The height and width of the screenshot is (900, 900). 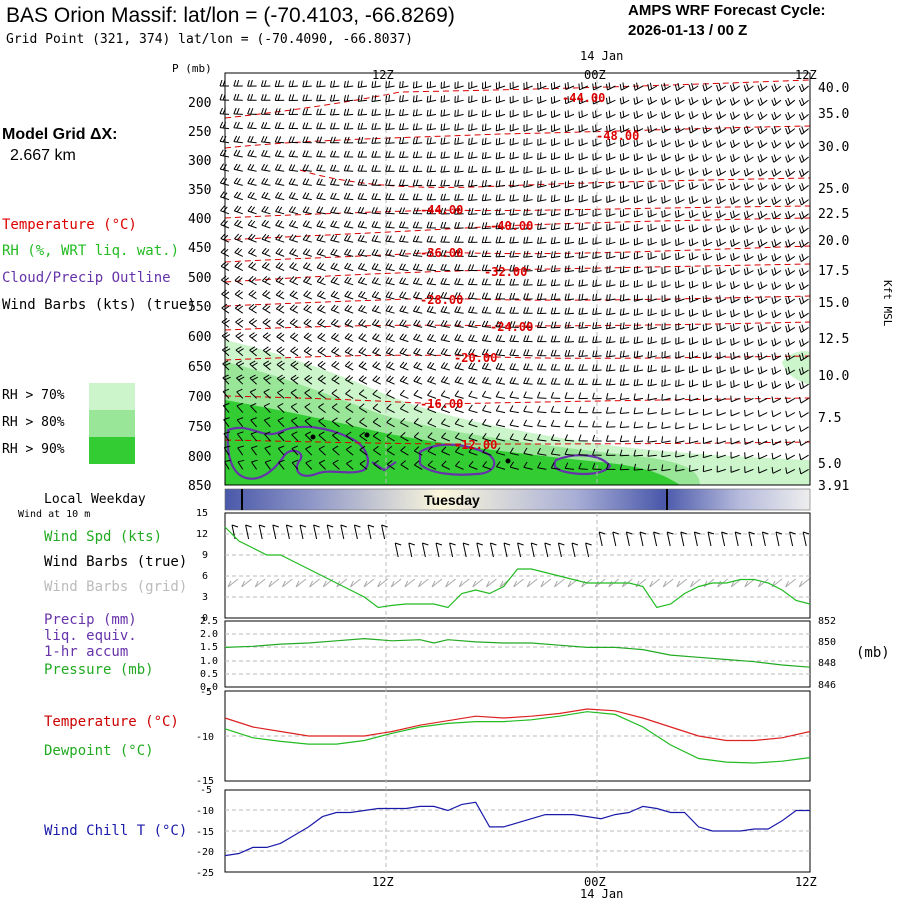 What do you see at coordinates (583, 98) in the screenshot?
I see `isotherm-label: -44.00` at bounding box center [583, 98].